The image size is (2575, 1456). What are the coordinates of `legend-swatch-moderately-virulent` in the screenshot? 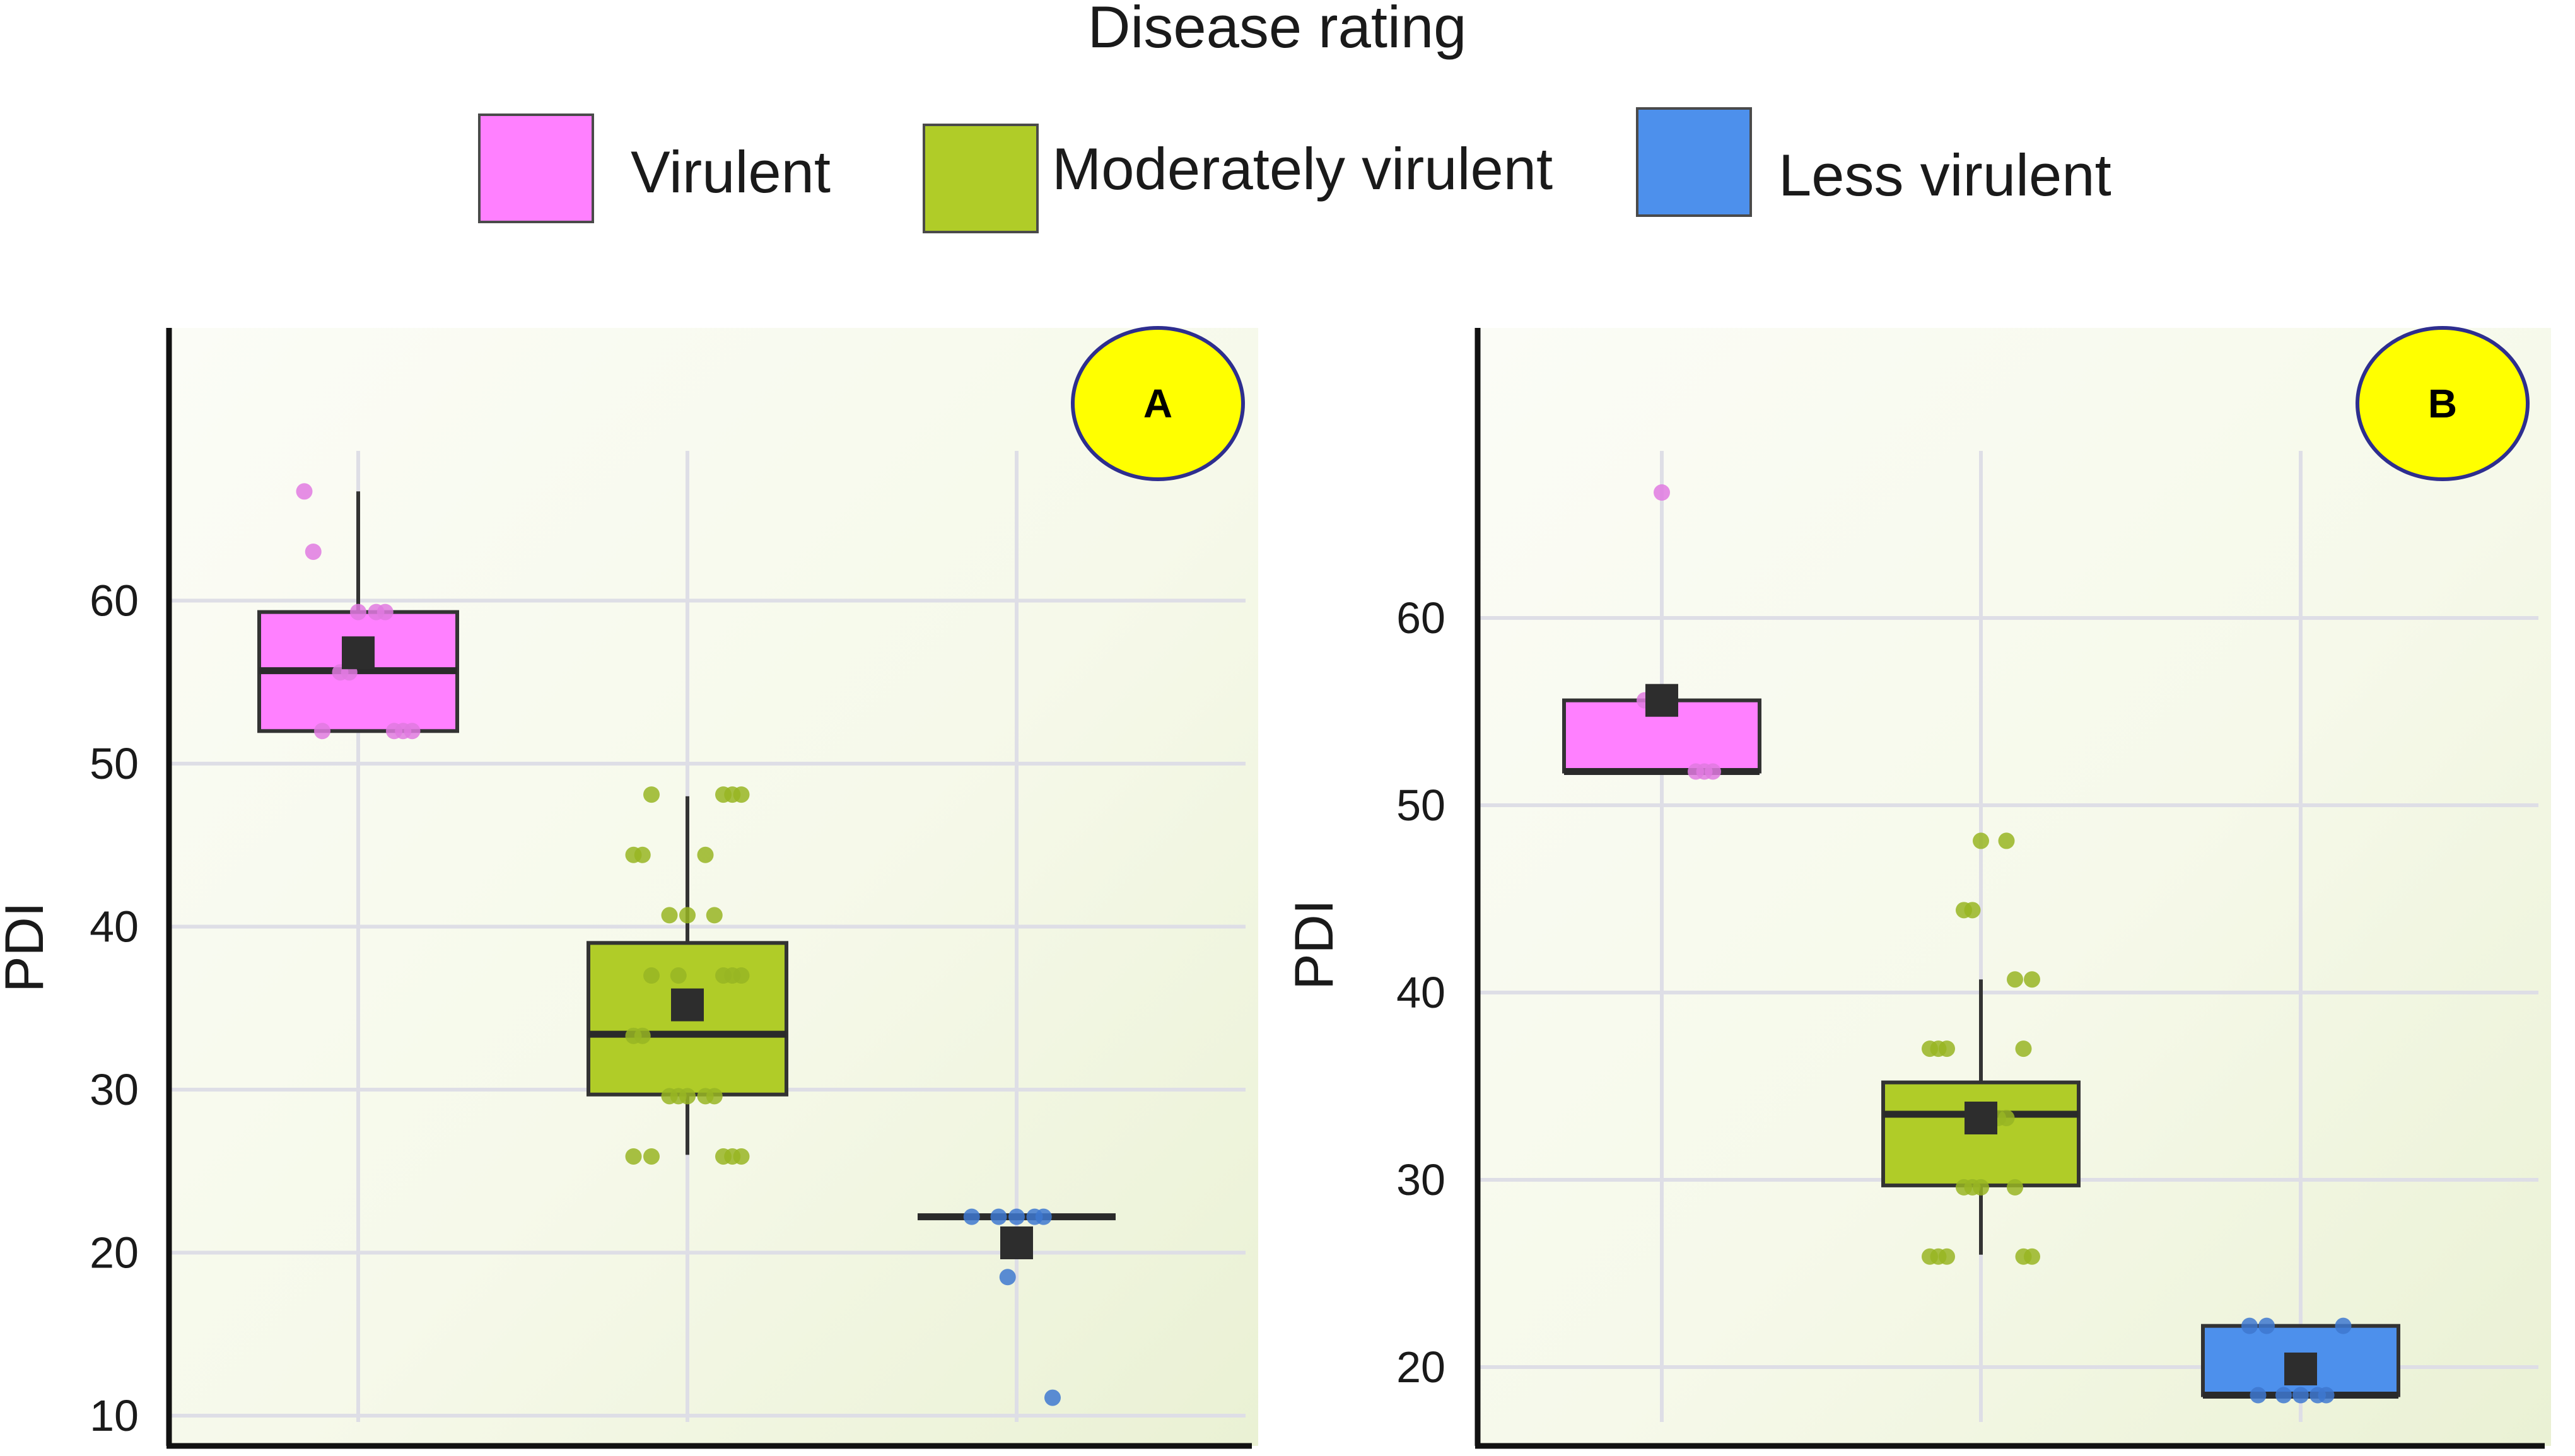 It's located at (981, 178).